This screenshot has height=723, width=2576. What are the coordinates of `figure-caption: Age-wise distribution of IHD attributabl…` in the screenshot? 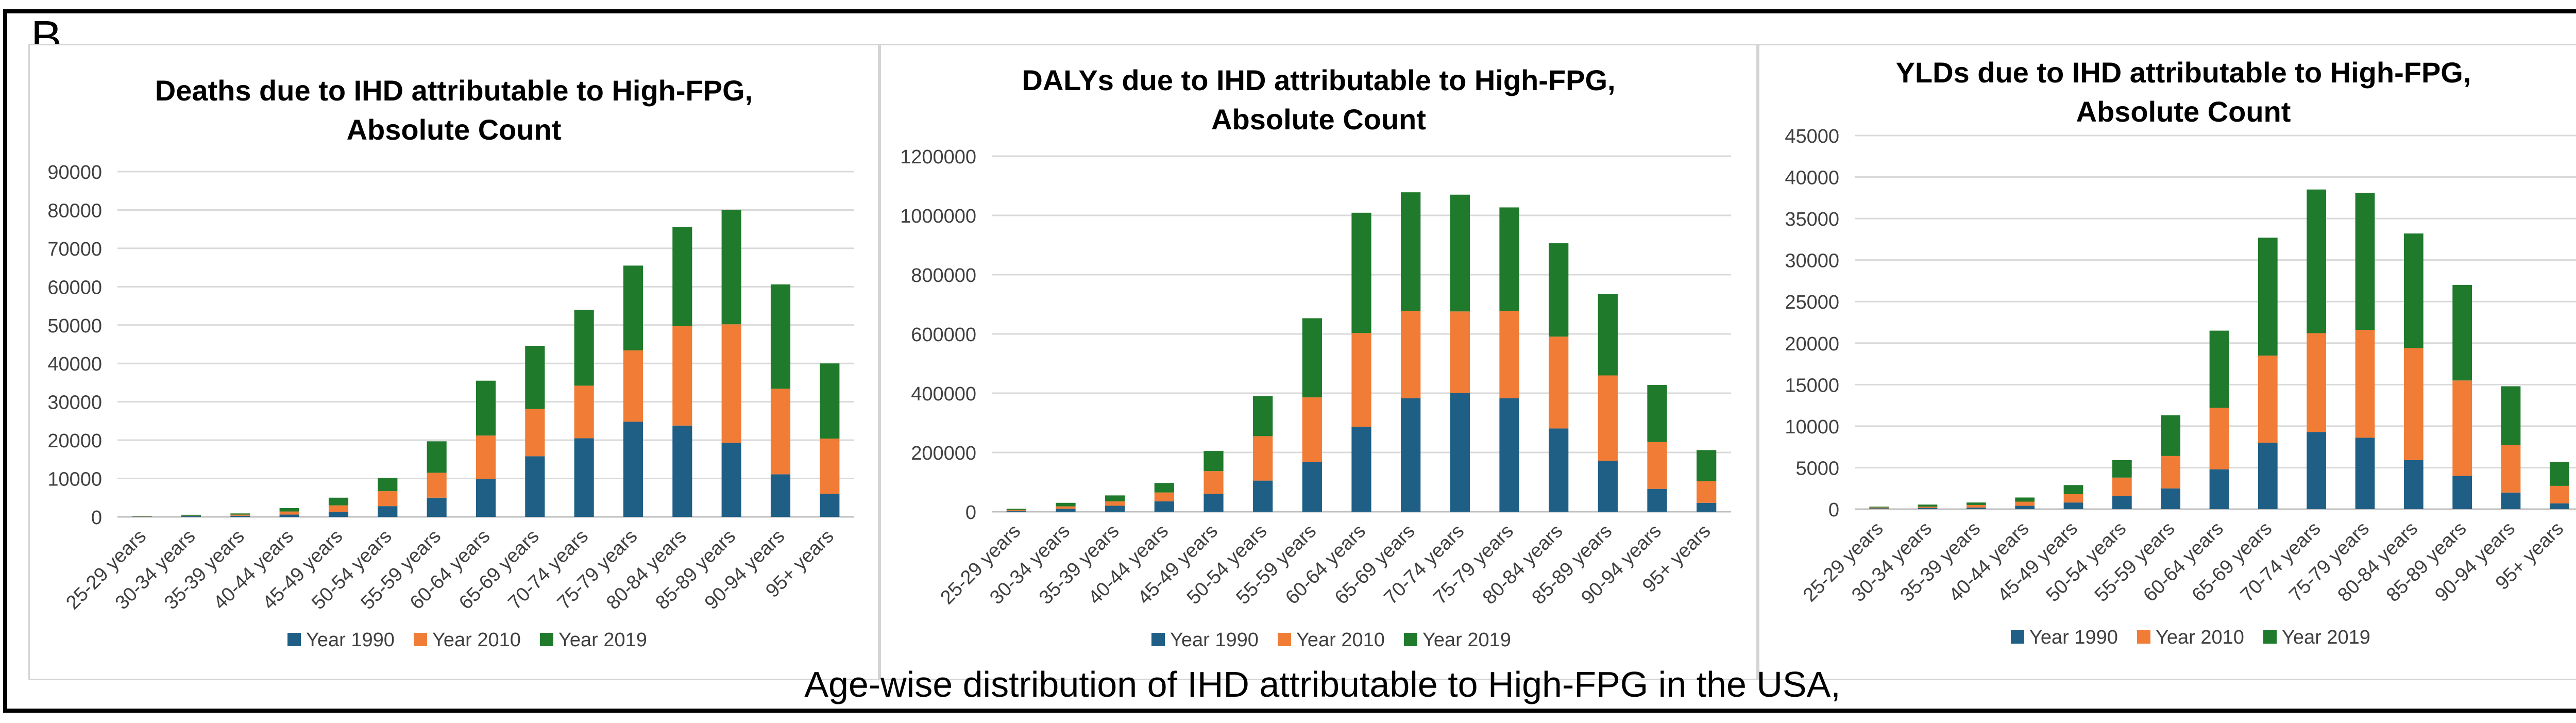 It's located at (1322, 684).